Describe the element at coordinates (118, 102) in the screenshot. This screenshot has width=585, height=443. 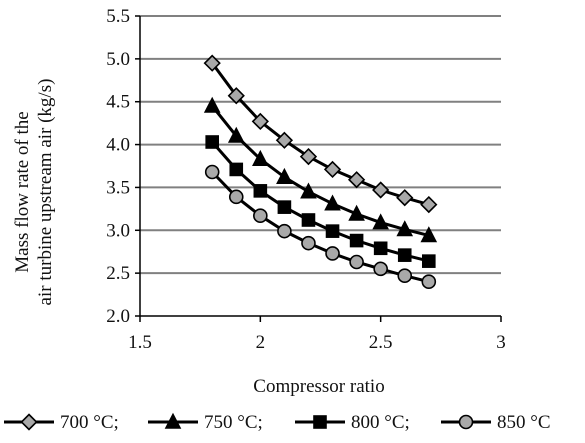
I see `y-tick-label: 4.5` at that location.